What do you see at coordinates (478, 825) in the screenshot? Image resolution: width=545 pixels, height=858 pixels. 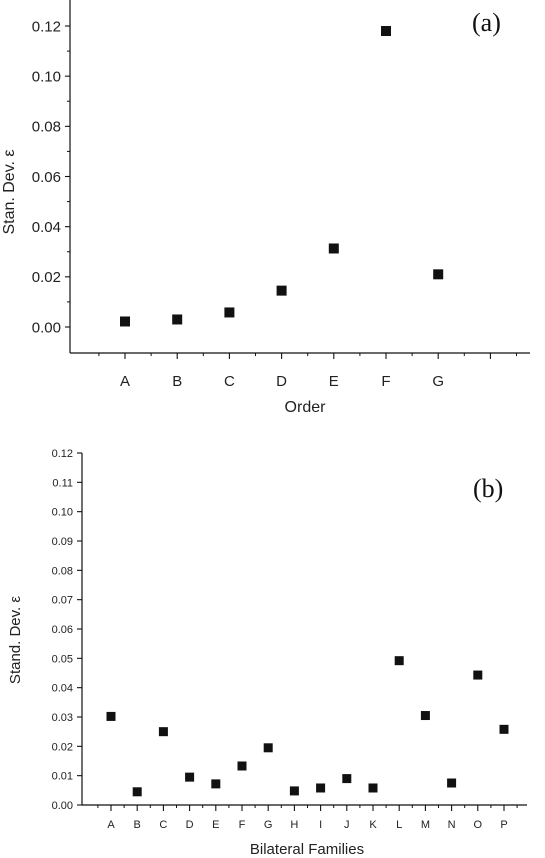 I see `x-tick-label: O` at bounding box center [478, 825].